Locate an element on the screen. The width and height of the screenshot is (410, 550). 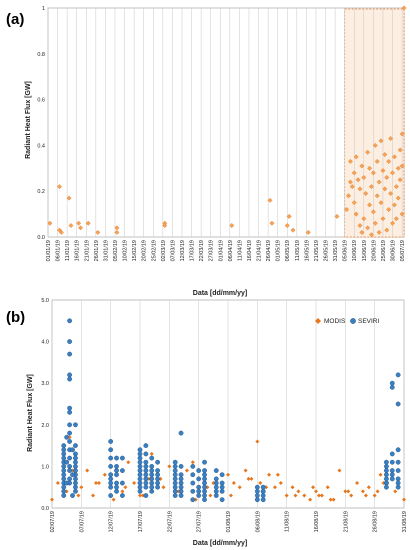
y-axis-title-a: Radiant Heat Flux [GW] is located at coordinates (28, 120).